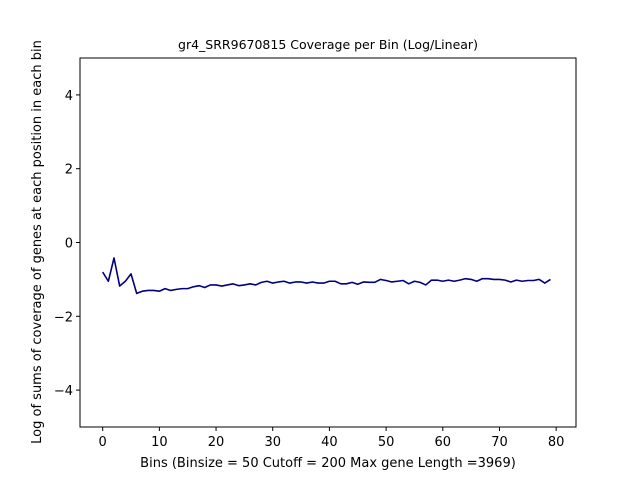  I want to click on y-axis: −4 −2 0 2 4, so click(67, 244).